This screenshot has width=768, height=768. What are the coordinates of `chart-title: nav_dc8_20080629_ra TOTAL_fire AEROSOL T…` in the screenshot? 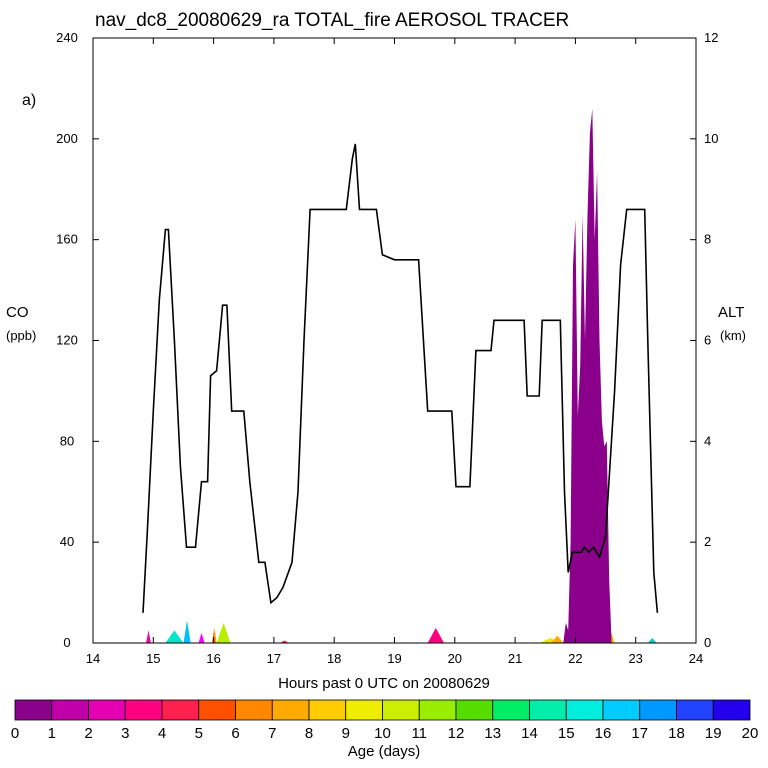 It's located at (332, 20).